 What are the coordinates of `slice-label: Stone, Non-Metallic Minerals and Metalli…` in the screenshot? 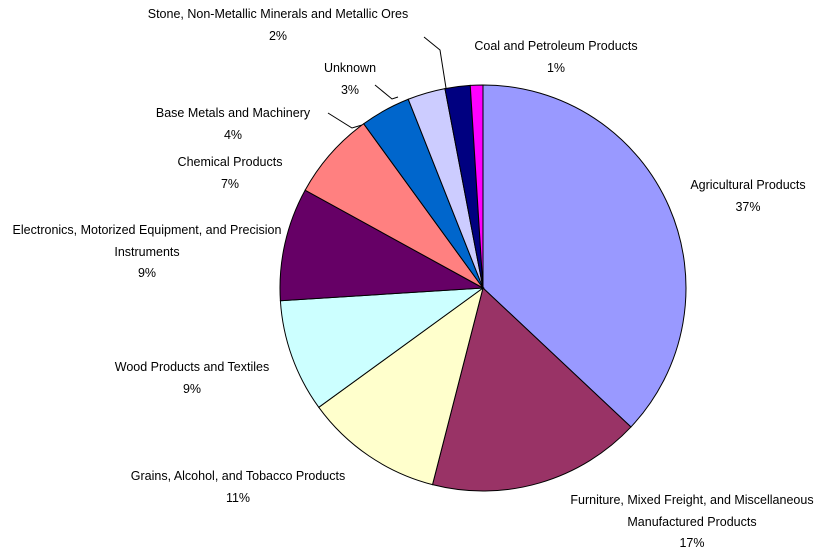 It's located at (278, 25).